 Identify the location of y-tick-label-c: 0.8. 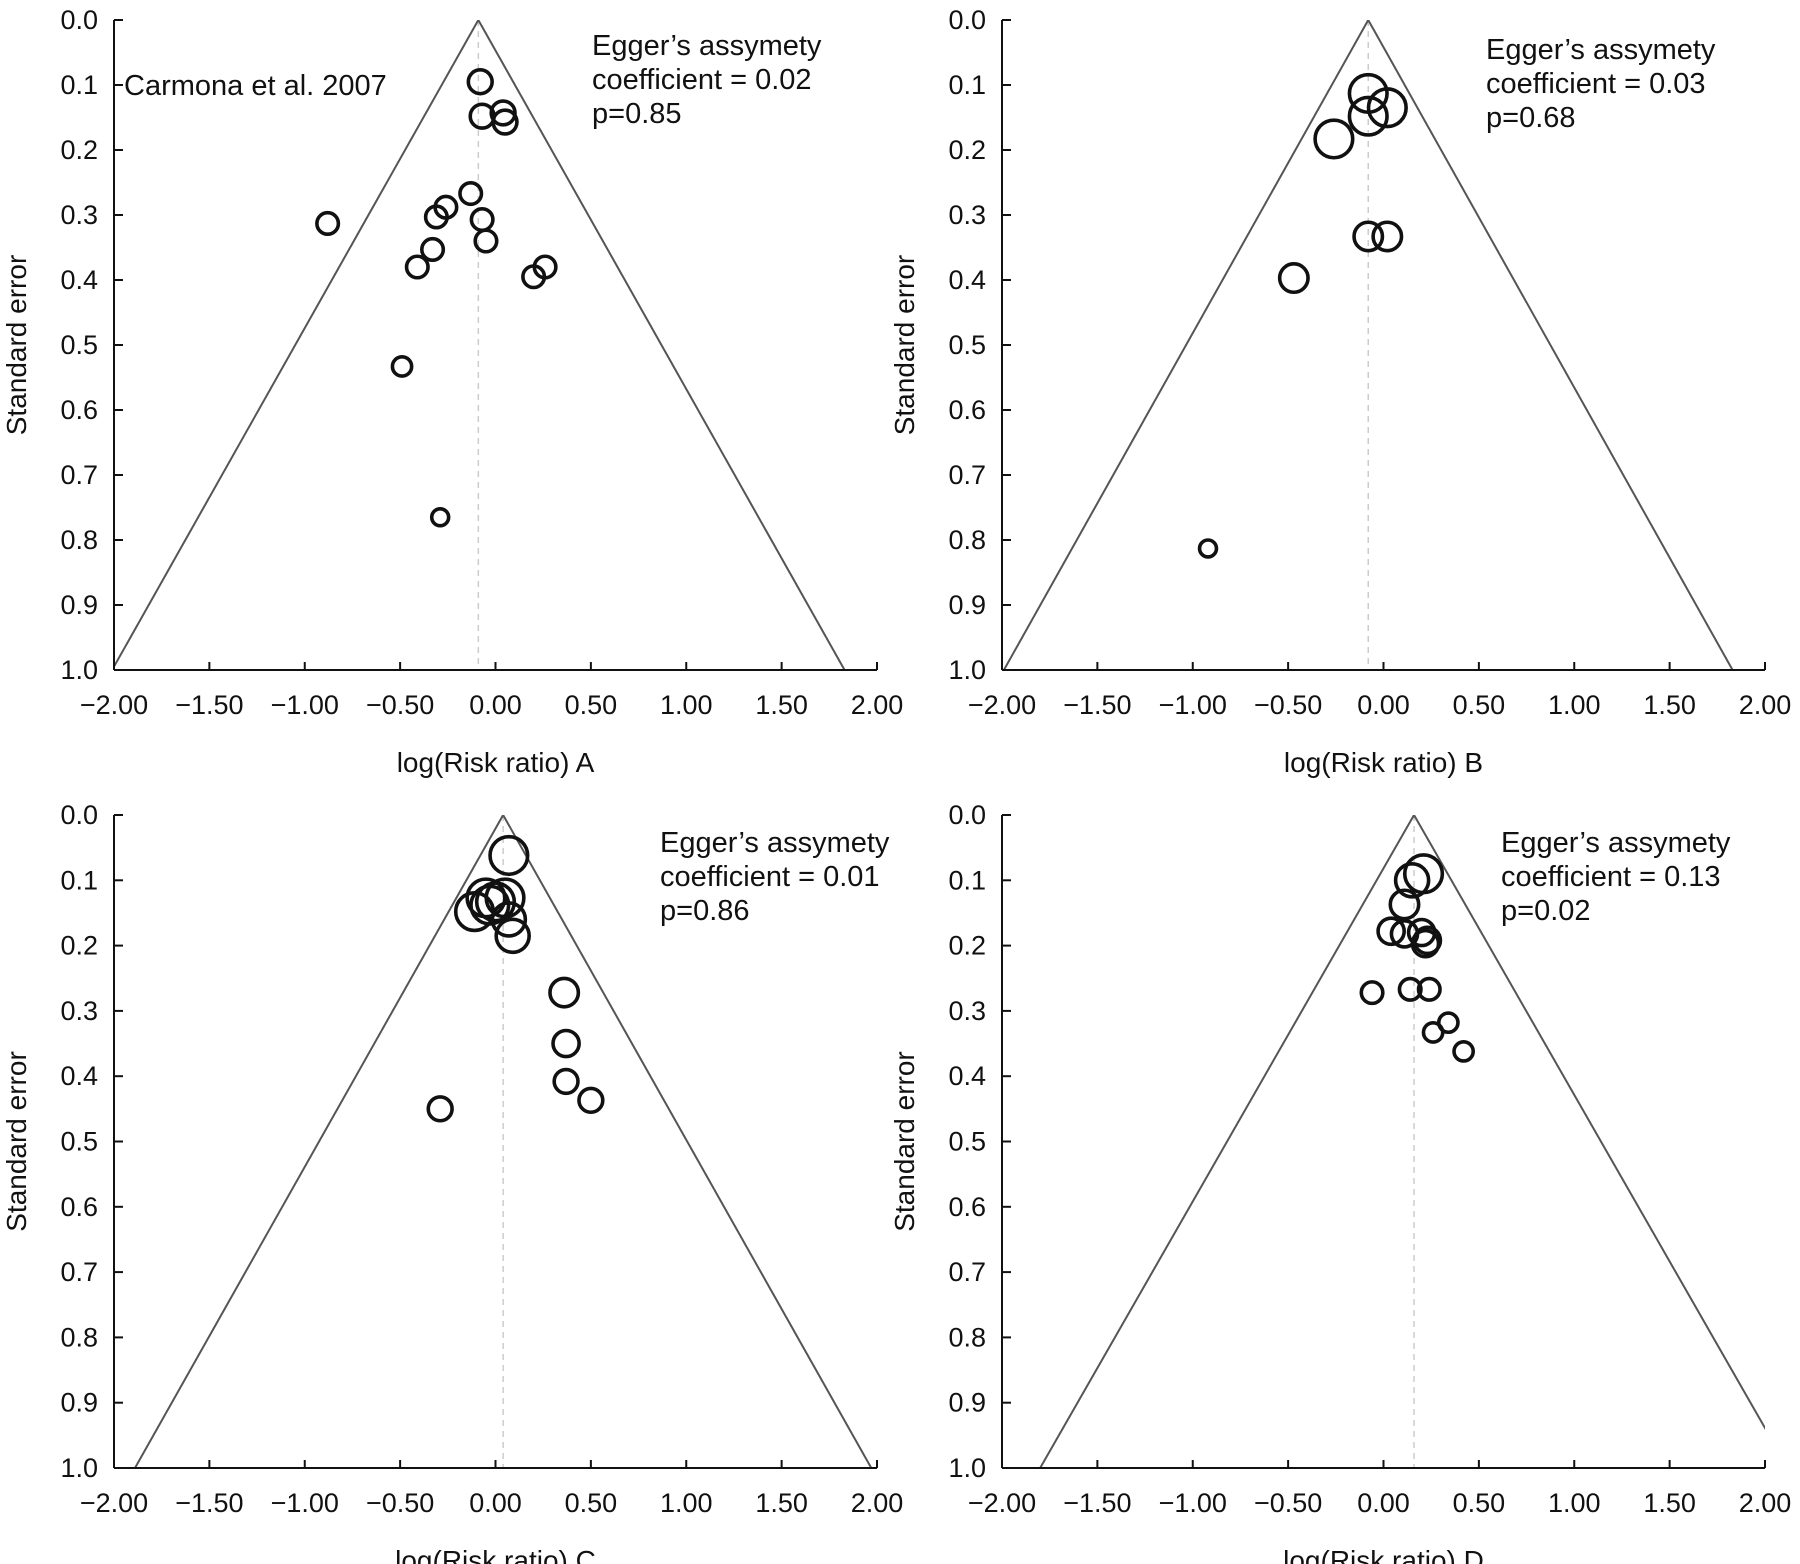
(79, 1337).